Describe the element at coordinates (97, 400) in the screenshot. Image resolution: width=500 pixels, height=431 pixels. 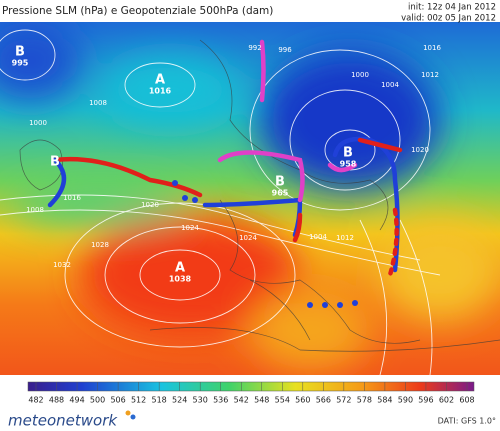
I see `colorbar-label: 500` at that location.